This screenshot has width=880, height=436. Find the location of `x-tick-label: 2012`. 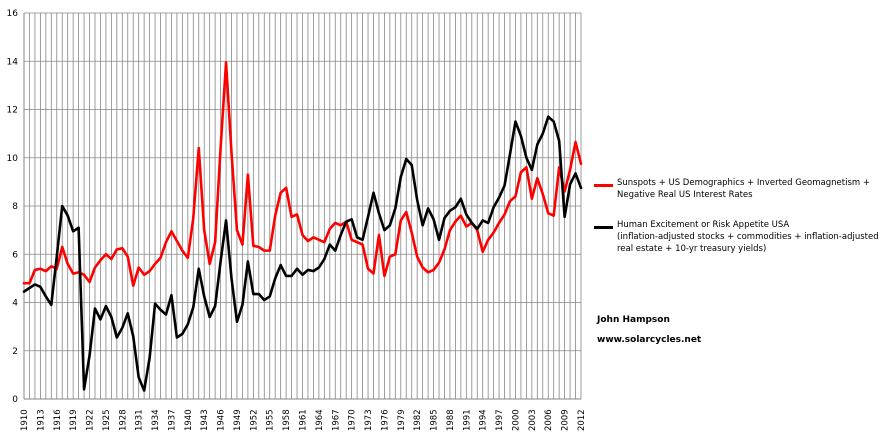

x-tick-label: 2012 is located at coordinates (582, 420).